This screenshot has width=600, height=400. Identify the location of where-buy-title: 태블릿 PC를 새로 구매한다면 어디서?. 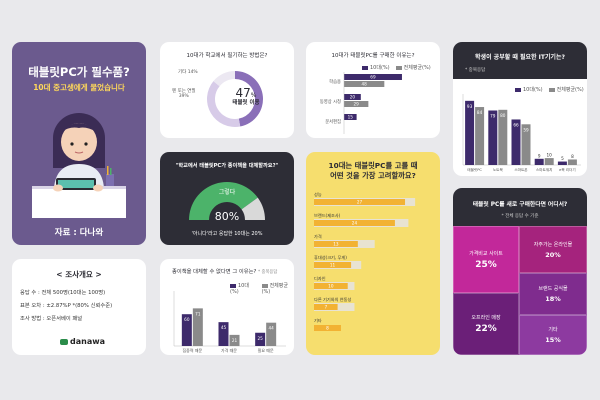
(520, 205).